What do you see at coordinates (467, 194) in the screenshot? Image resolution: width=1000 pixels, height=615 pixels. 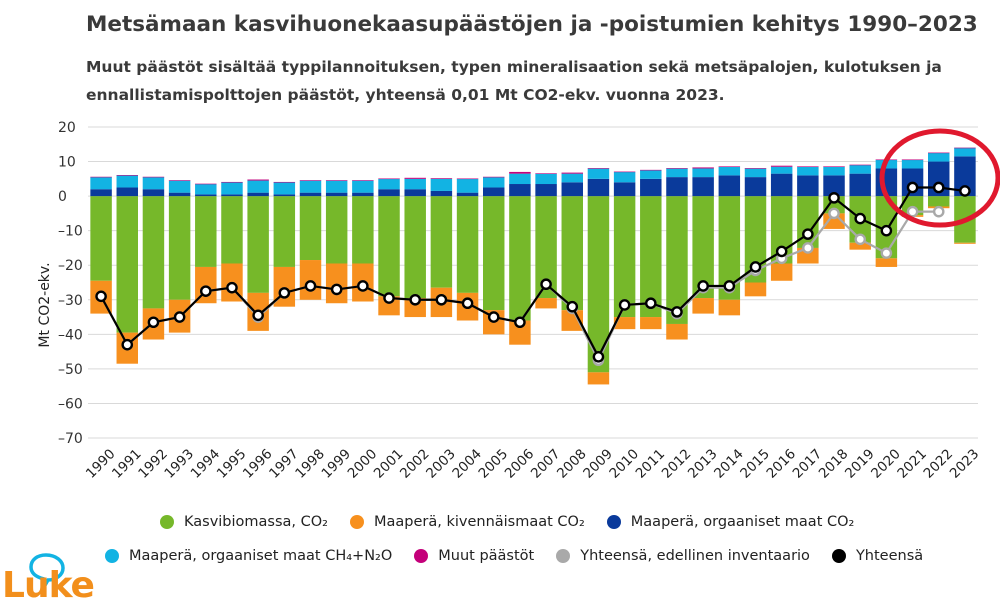 I see `bar-orgaaniset_co2-2004` at bounding box center [467, 194].